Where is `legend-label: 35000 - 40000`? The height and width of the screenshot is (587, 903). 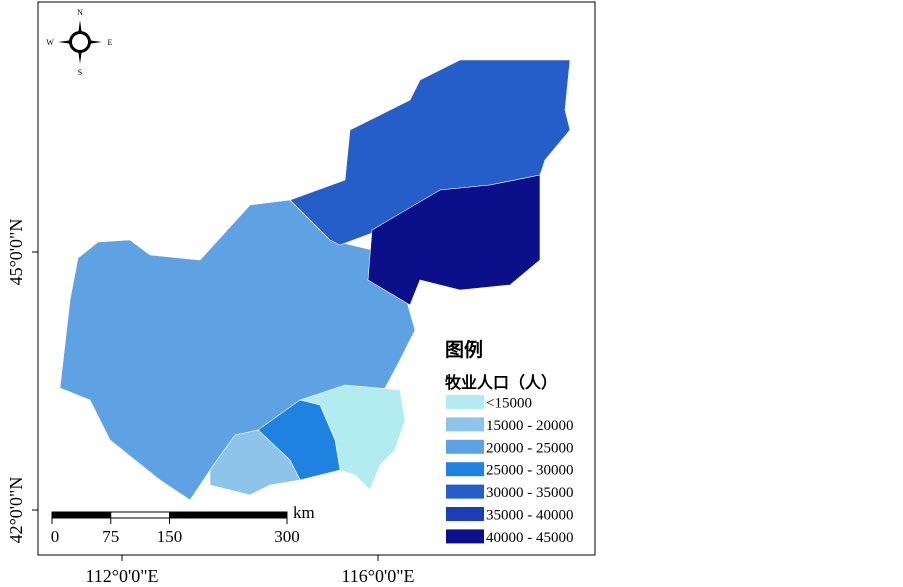
legend-label: 35000 - 40000 is located at coordinates (530, 516).